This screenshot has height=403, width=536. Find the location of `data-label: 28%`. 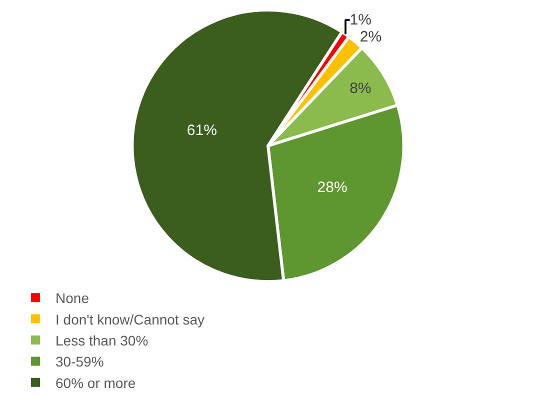

data-label: 28% is located at coordinates (332, 187).